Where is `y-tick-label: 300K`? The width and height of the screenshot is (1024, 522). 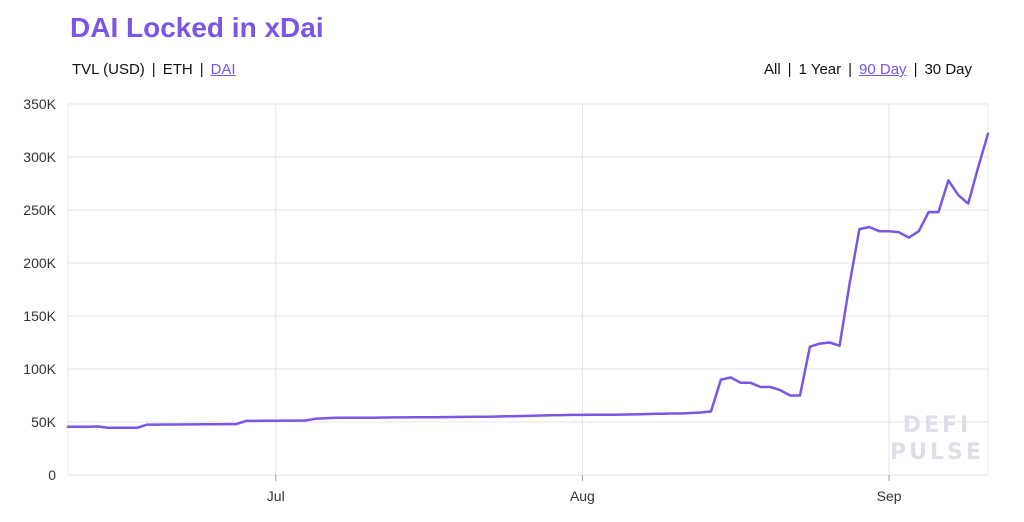
y-tick-label: 300K is located at coordinates (39, 157).